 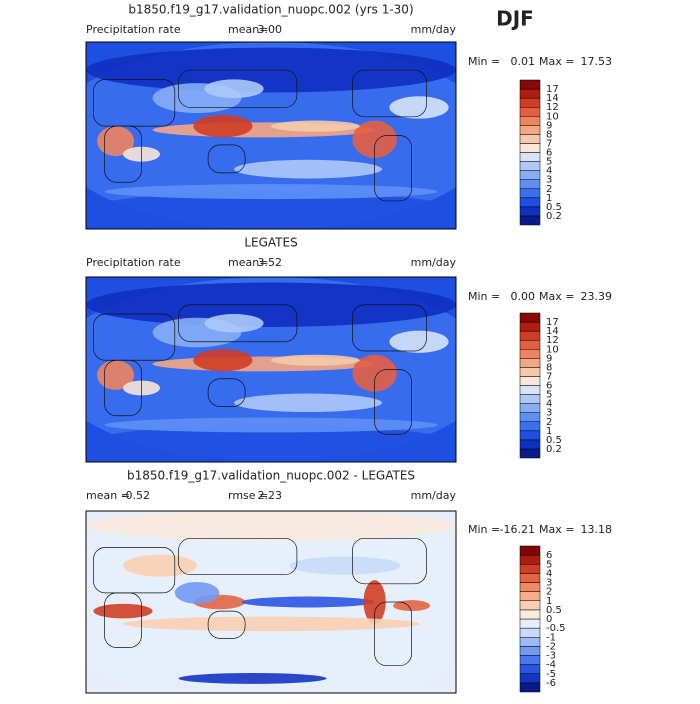 I want to click on colorbar-label: 12, so click(x=552, y=340).